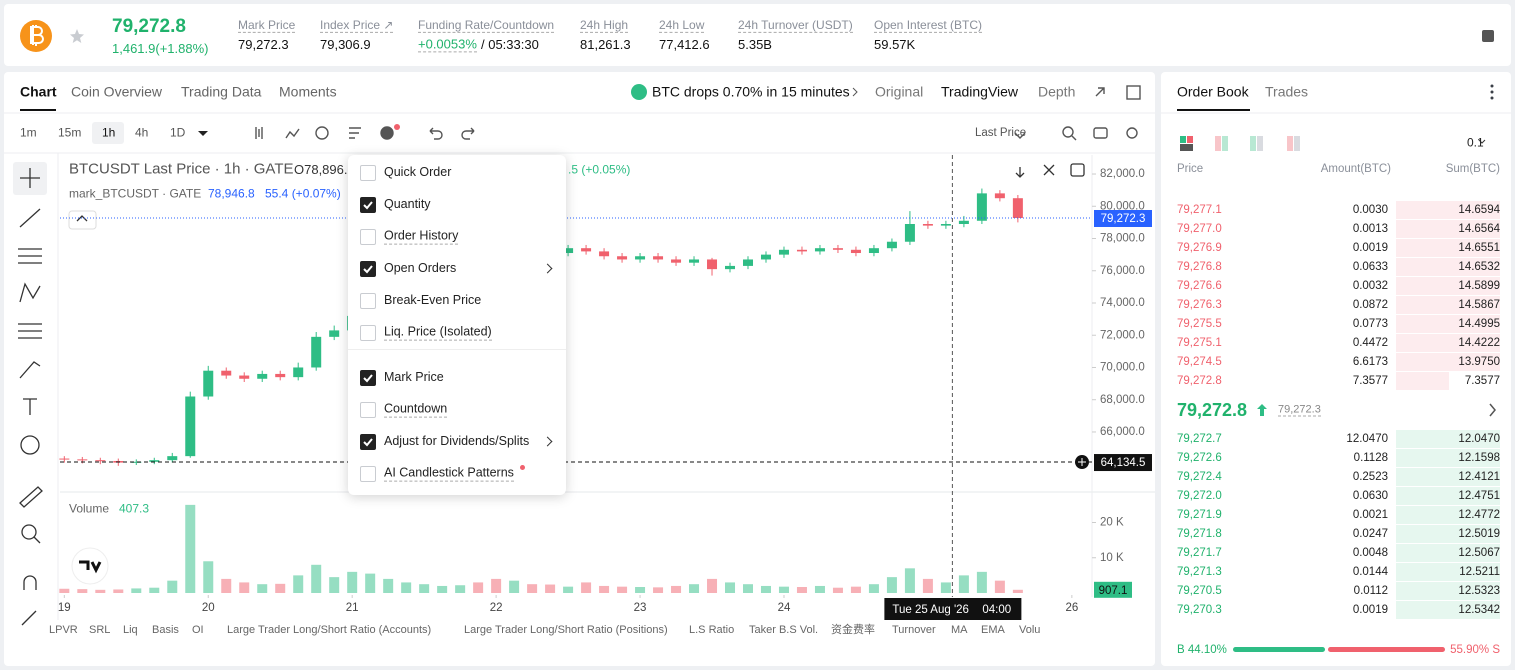 Image resolution: width=1515 pixels, height=670 pixels. What do you see at coordinates (1213, 91) in the screenshot?
I see `ob-tab: Order Book` at bounding box center [1213, 91].